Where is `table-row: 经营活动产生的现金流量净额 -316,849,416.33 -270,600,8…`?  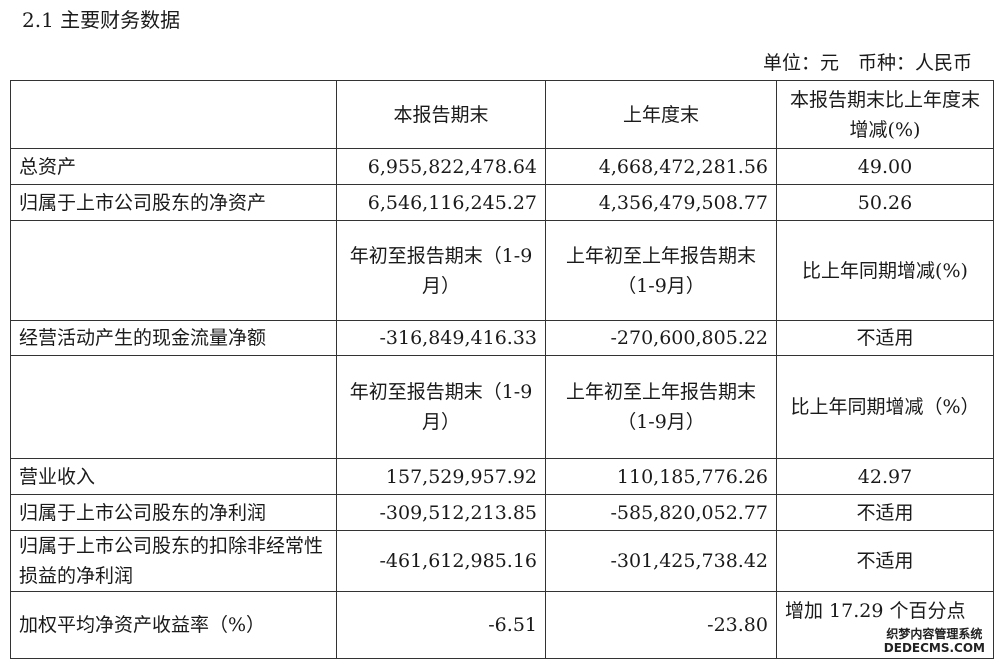
table-row: 经营活动产生的现金流量净额 -316,849,416.33 -270,600,8… is located at coordinates (502, 338).